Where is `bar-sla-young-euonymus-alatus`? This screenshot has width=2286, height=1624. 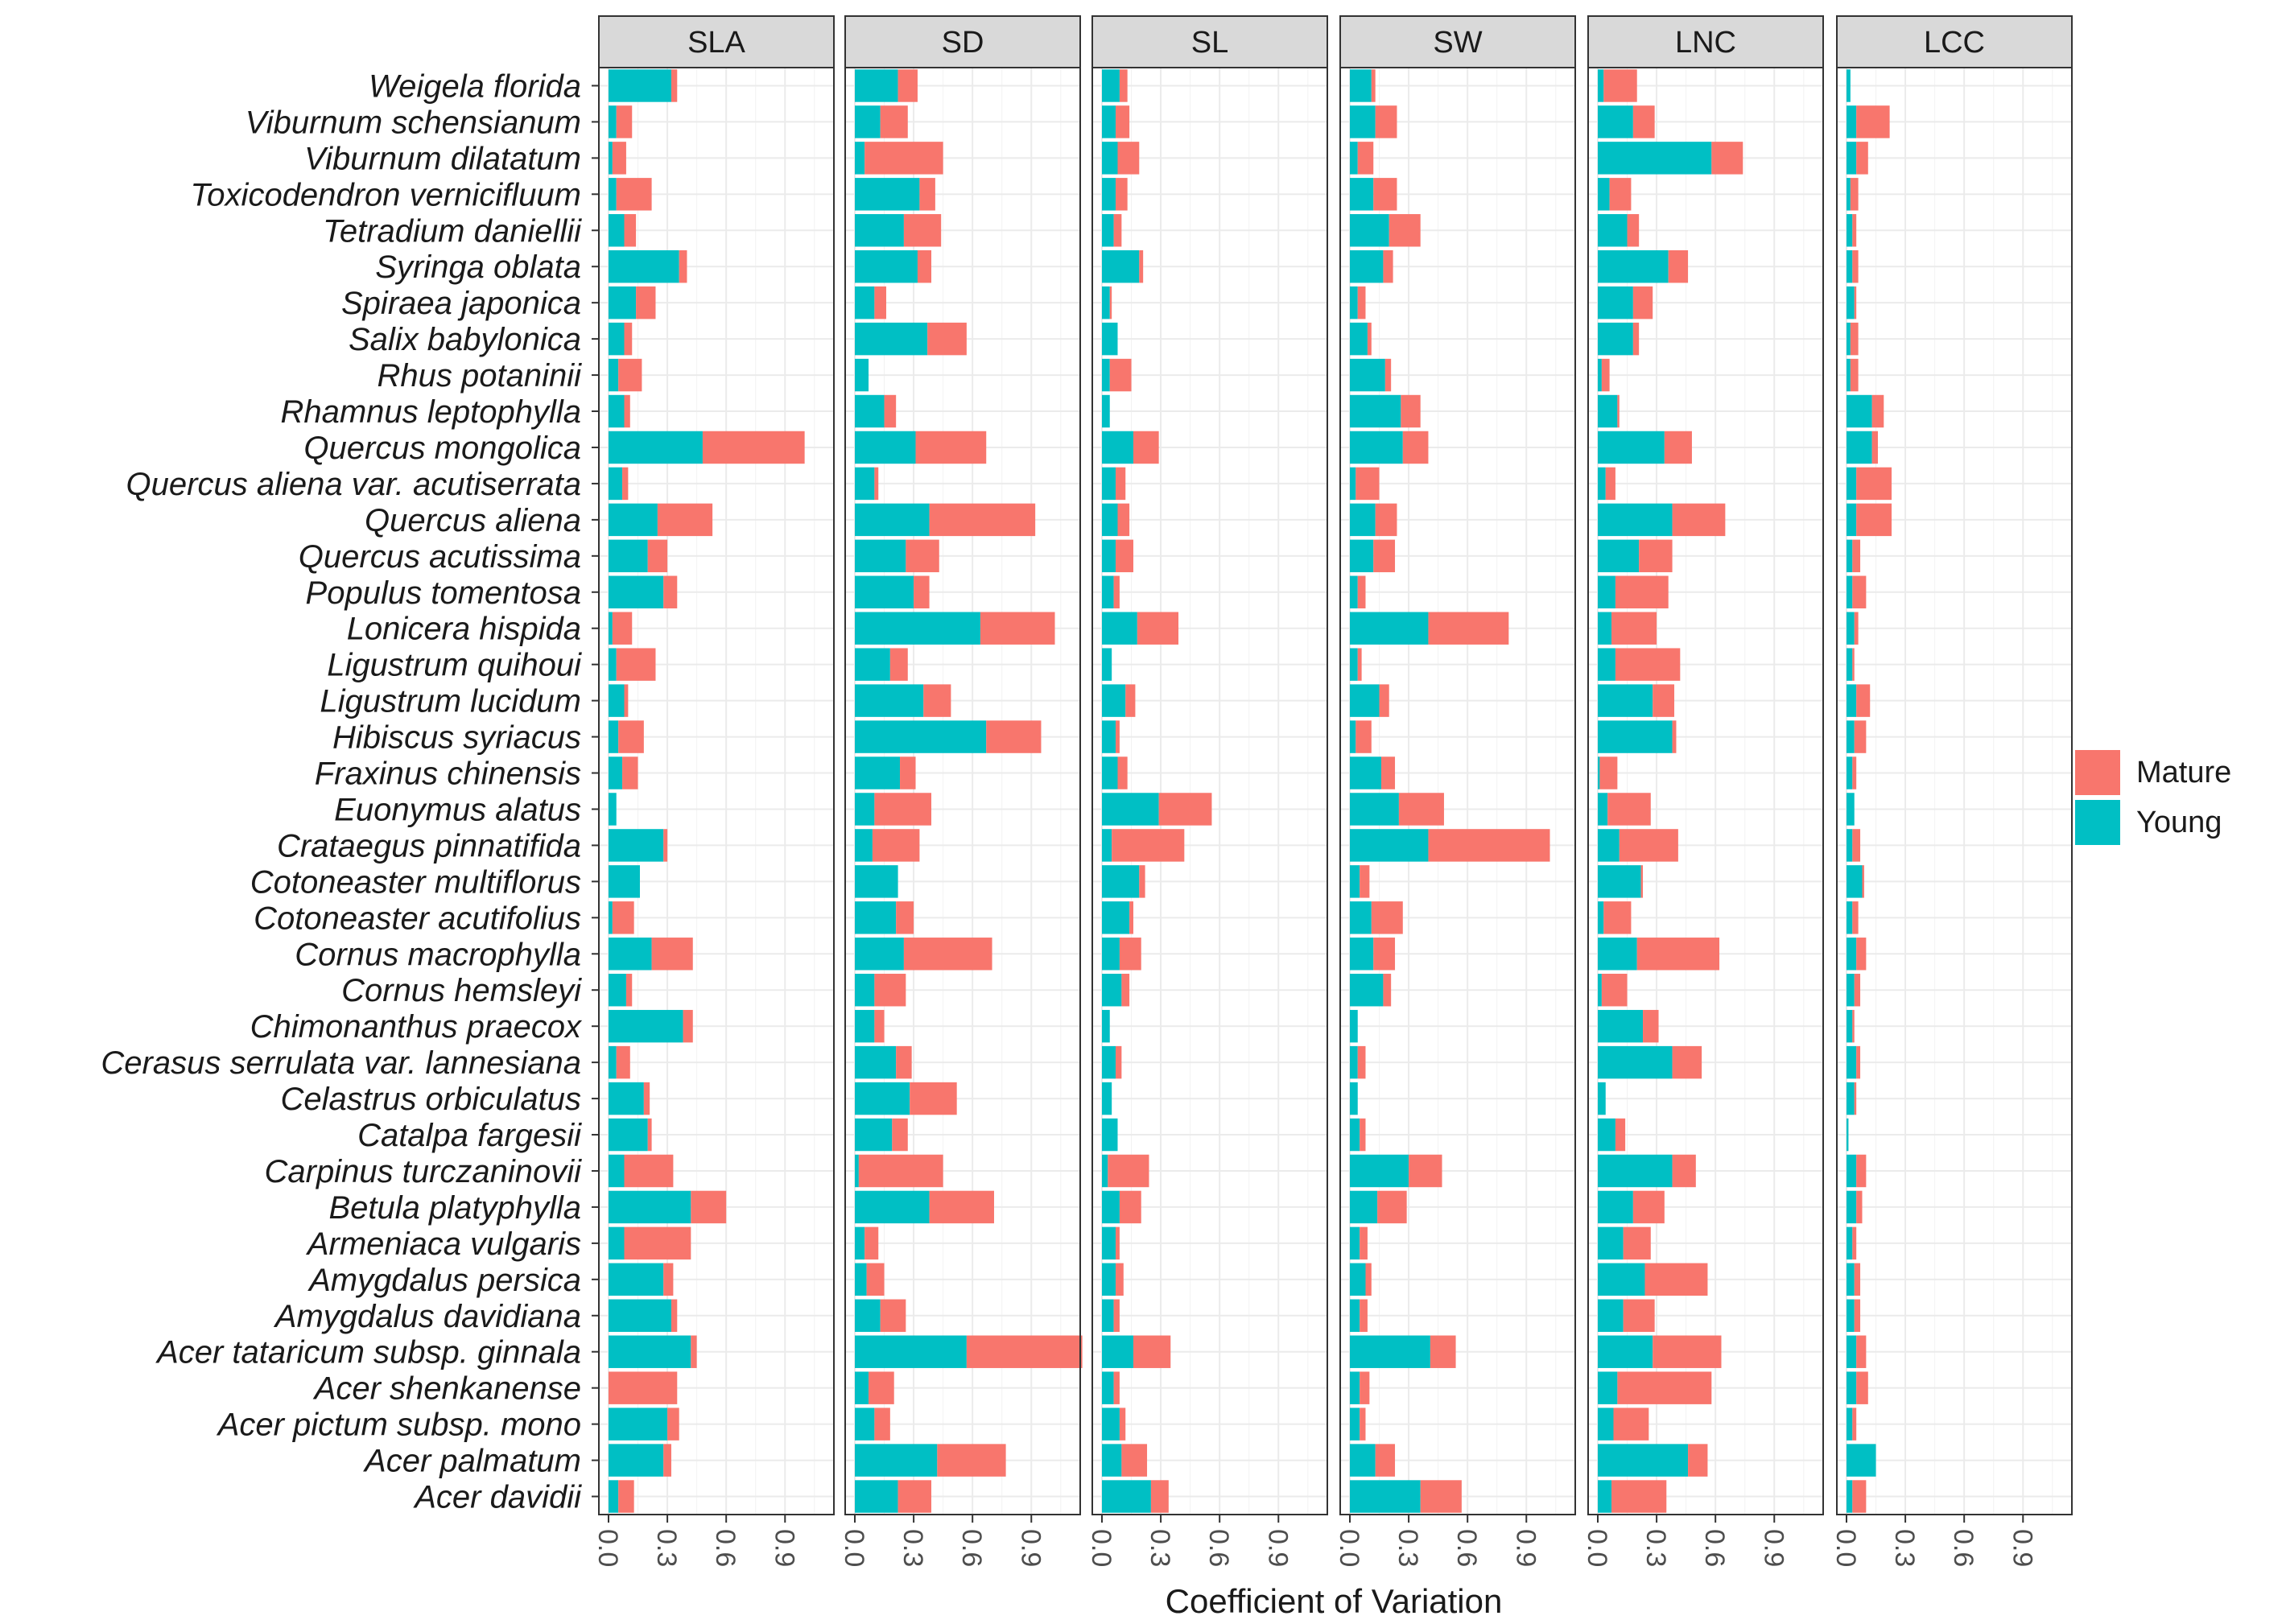
bar-sla-young-euonymus-alatus is located at coordinates (613, 809).